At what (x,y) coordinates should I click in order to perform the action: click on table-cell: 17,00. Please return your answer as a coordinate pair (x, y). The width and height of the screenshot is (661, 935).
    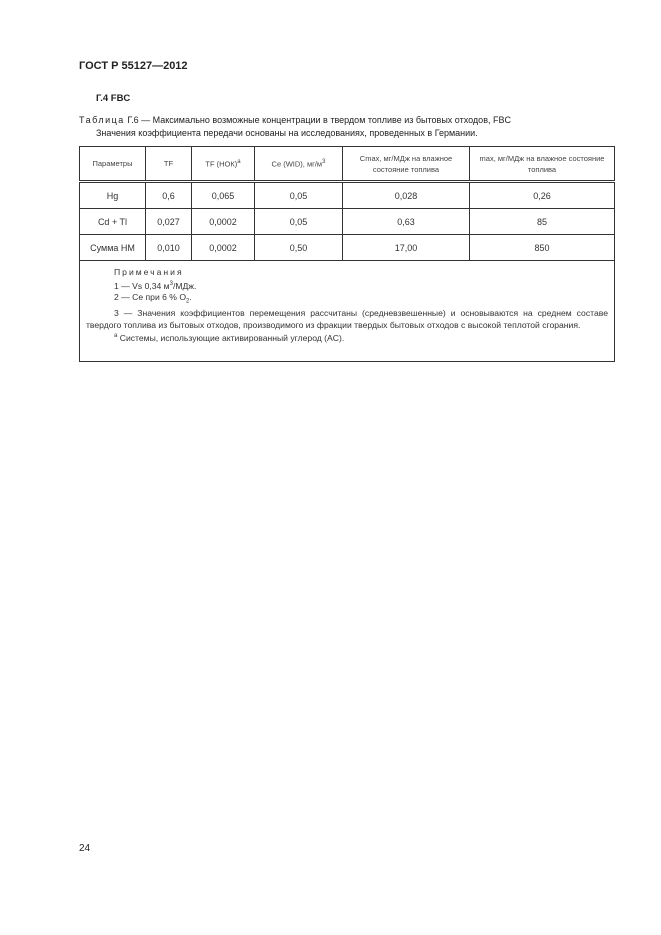
    Looking at the image, I should click on (406, 247).